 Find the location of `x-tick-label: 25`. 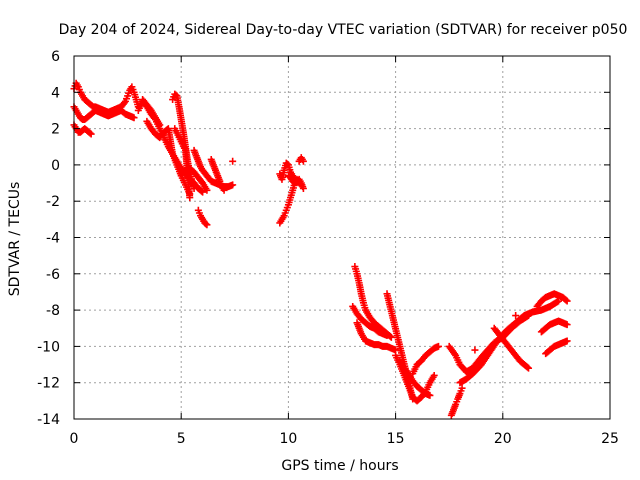

x-tick-label: 25 is located at coordinates (610, 439).